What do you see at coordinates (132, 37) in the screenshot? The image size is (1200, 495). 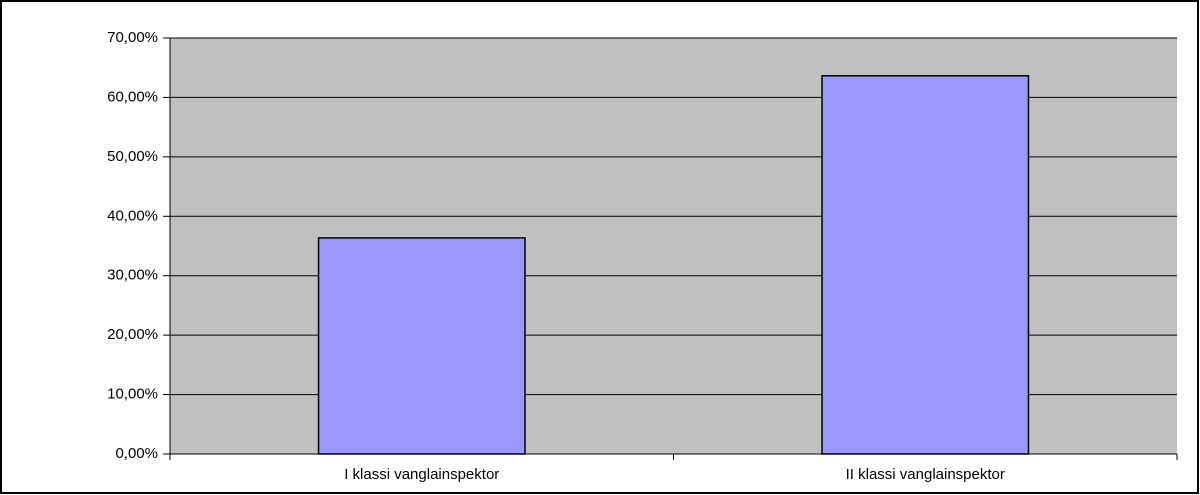 I see `y-tick-label: 70,00%` at bounding box center [132, 37].